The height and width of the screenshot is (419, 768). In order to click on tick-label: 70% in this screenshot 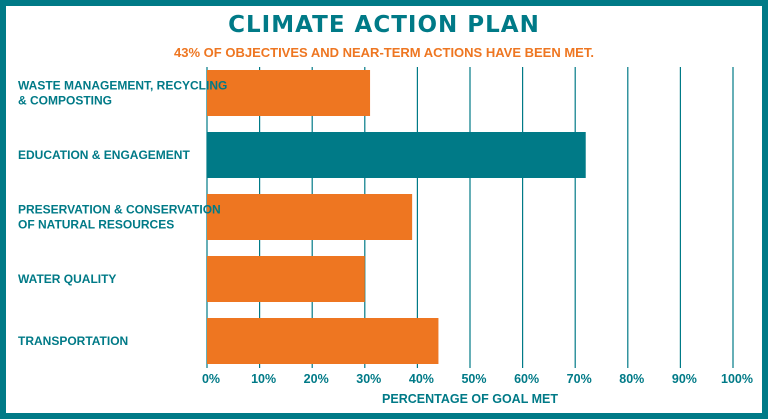, I will do `click(579, 379)`.